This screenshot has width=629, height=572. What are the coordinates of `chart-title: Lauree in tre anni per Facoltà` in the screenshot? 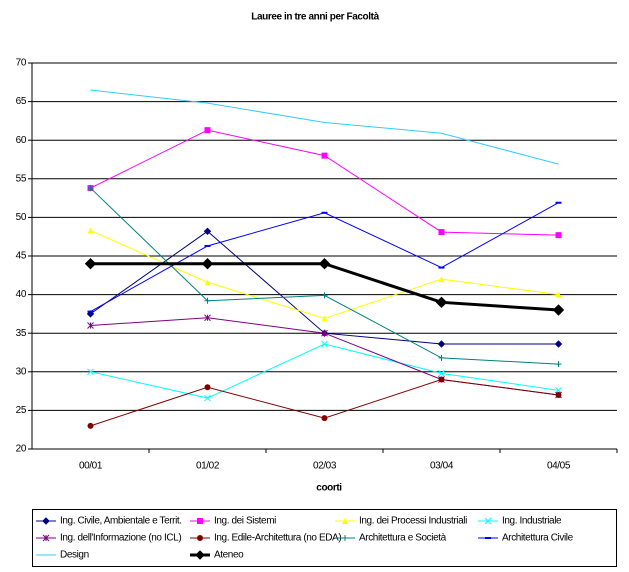 It's located at (315, 17).